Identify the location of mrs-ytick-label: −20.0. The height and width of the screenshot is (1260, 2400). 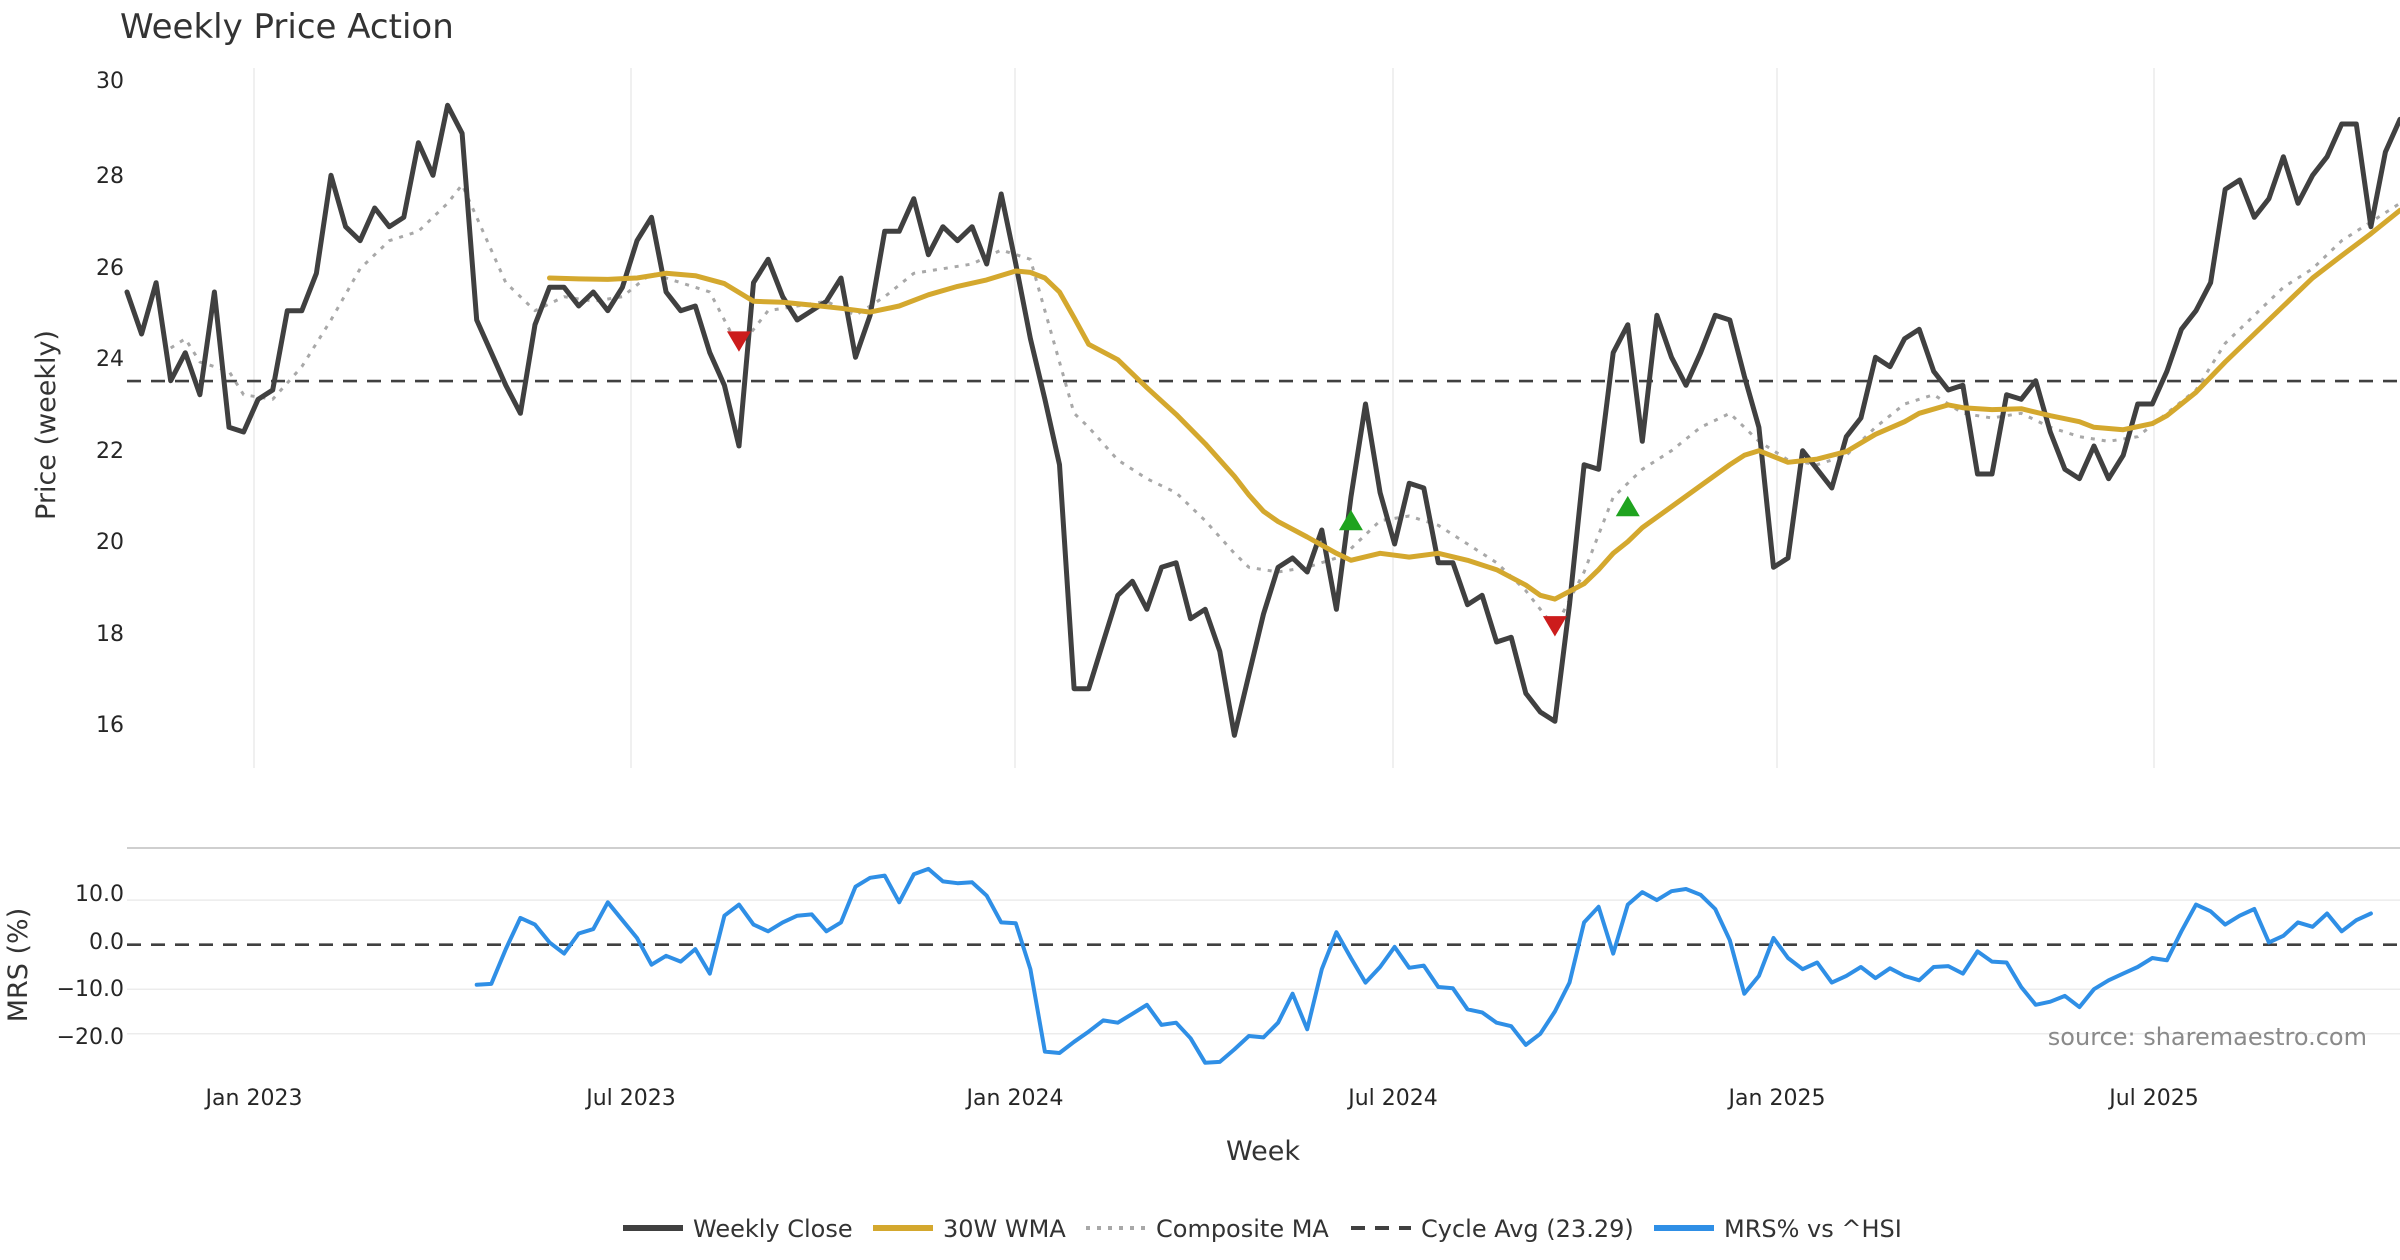
(90, 1037).